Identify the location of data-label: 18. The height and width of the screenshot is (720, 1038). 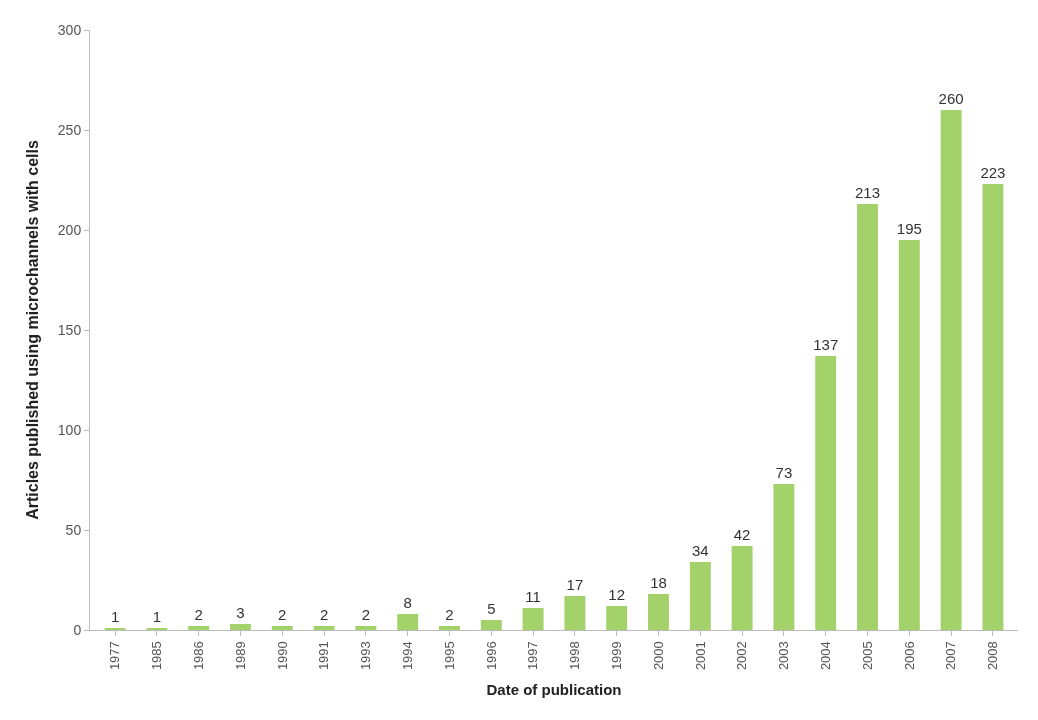
(658, 582).